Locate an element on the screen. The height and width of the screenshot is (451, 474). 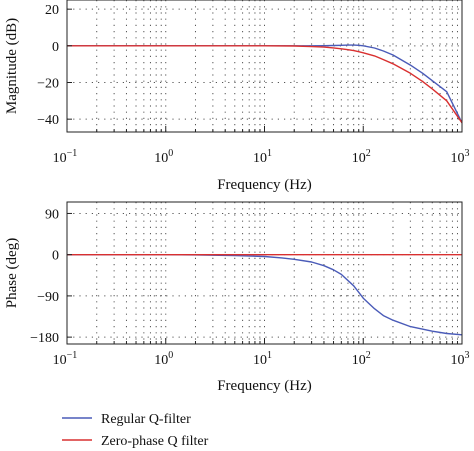
series-line-zero-phase-q-filter is located at coordinates (265, 84).